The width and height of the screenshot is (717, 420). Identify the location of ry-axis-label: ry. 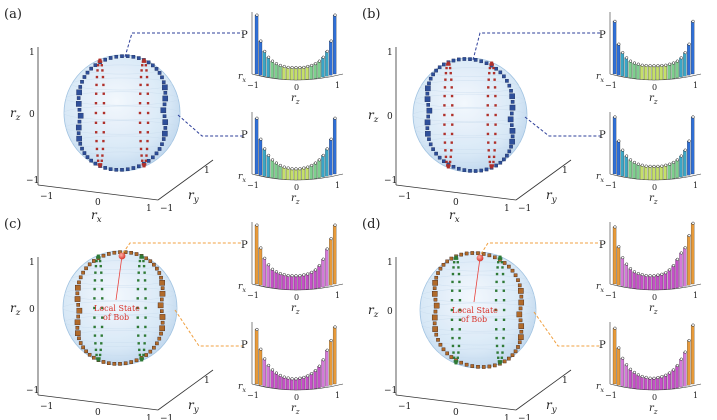
(193, 406).